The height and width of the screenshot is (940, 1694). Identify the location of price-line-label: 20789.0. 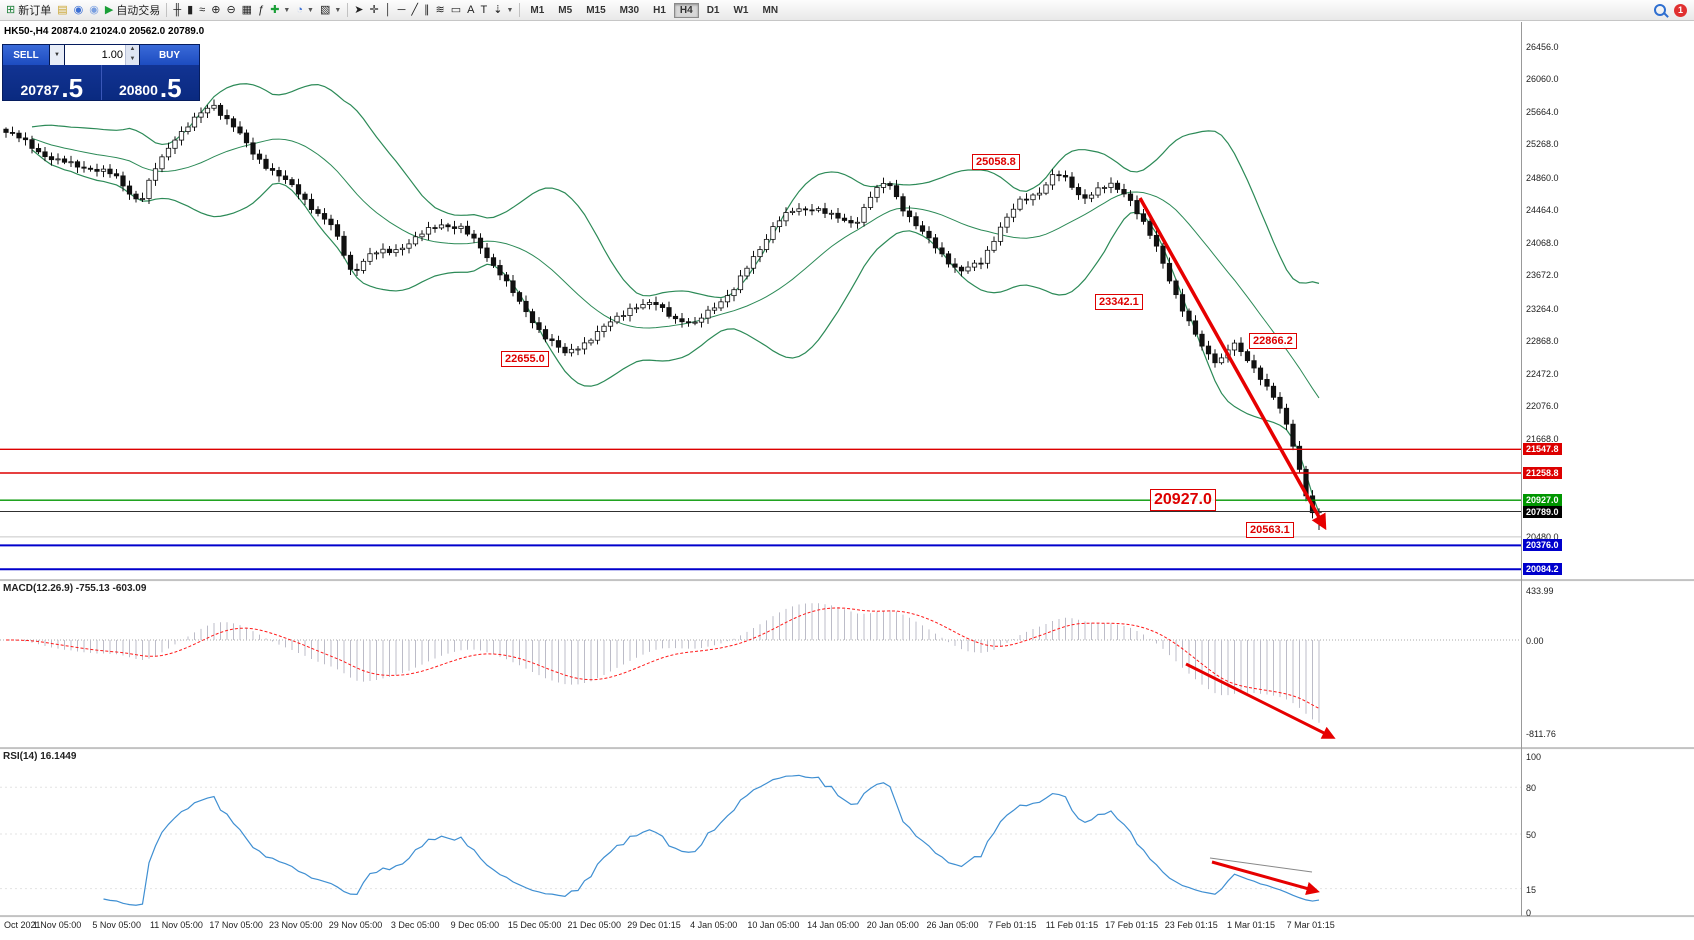
(1542, 511).